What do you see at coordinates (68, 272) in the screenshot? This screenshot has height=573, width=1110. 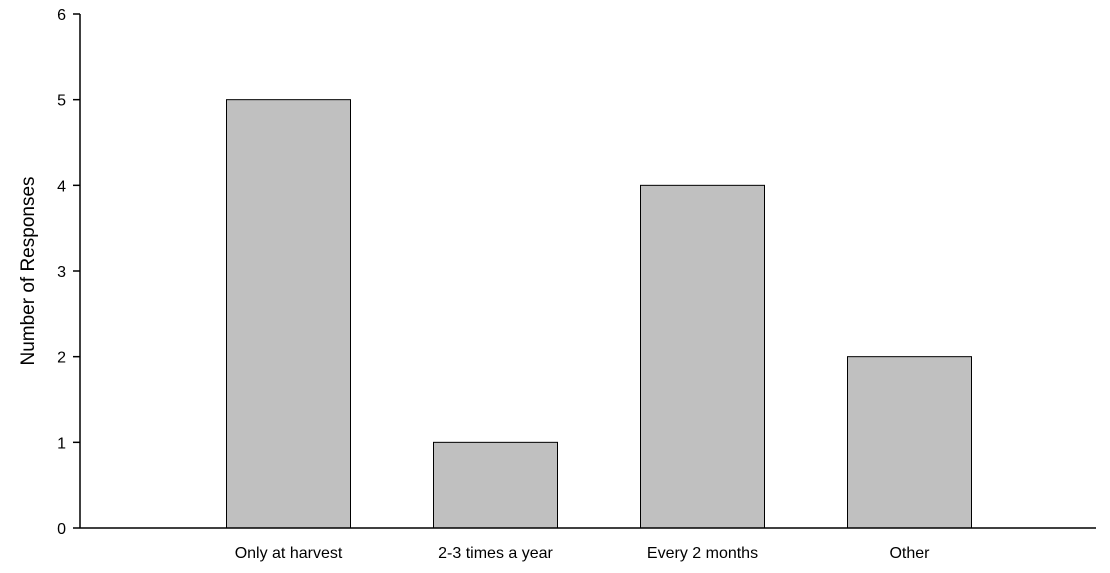 I see `y-ticks: 0 1 2 3 4 5 6` at bounding box center [68, 272].